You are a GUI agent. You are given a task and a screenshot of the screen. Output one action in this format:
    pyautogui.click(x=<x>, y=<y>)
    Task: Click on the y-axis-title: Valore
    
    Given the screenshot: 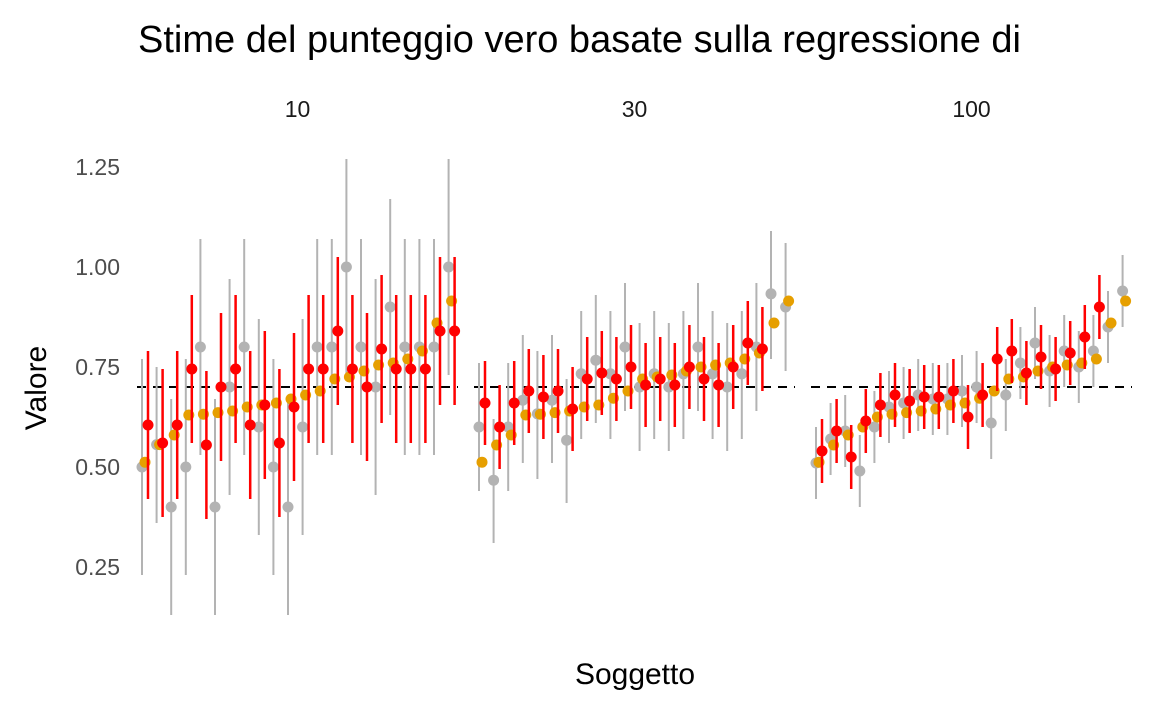 What is the action you would take?
    pyautogui.click(x=36, y=388)
    